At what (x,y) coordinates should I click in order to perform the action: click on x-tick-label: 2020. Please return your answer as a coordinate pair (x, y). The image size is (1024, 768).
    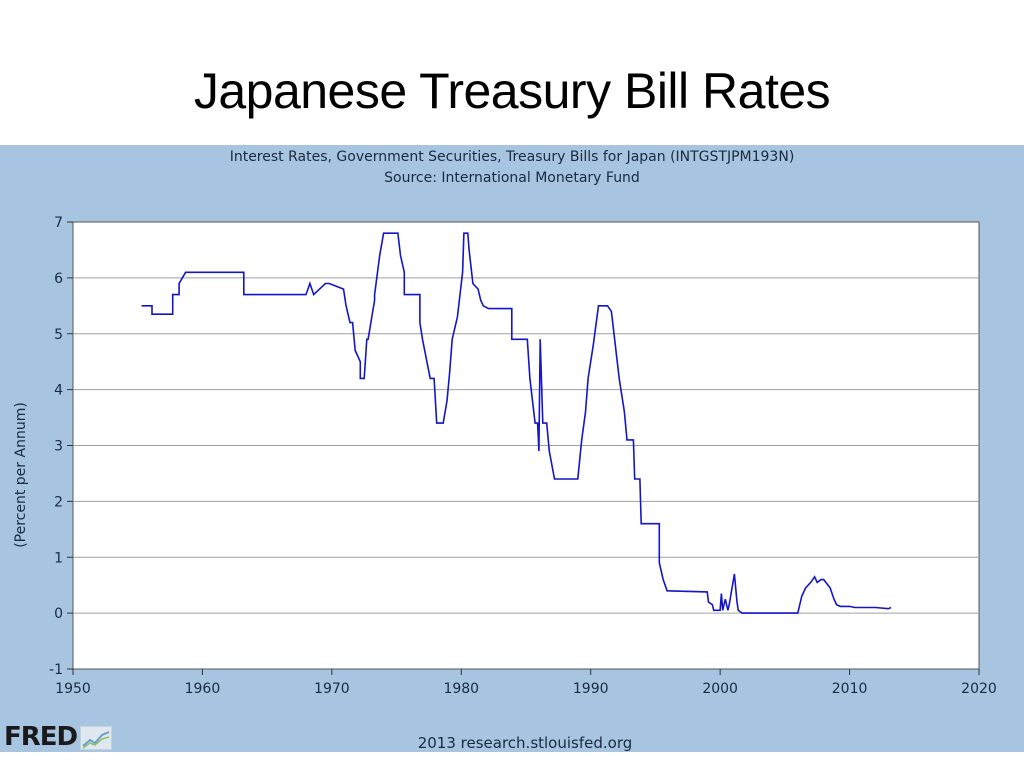
    Looking at the image, I should click on (979, 689).